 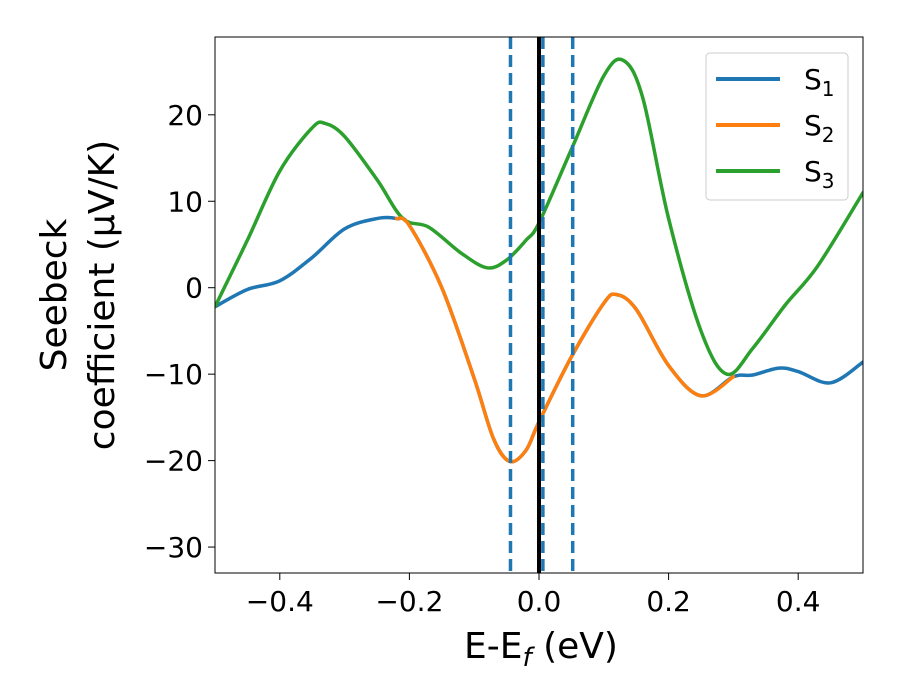 What do you see at coordinates (78, 295) in the screenshot?
I see `y-axis-label: Seebeck coefficient (μV/K)` at bounding box center [78, 295].